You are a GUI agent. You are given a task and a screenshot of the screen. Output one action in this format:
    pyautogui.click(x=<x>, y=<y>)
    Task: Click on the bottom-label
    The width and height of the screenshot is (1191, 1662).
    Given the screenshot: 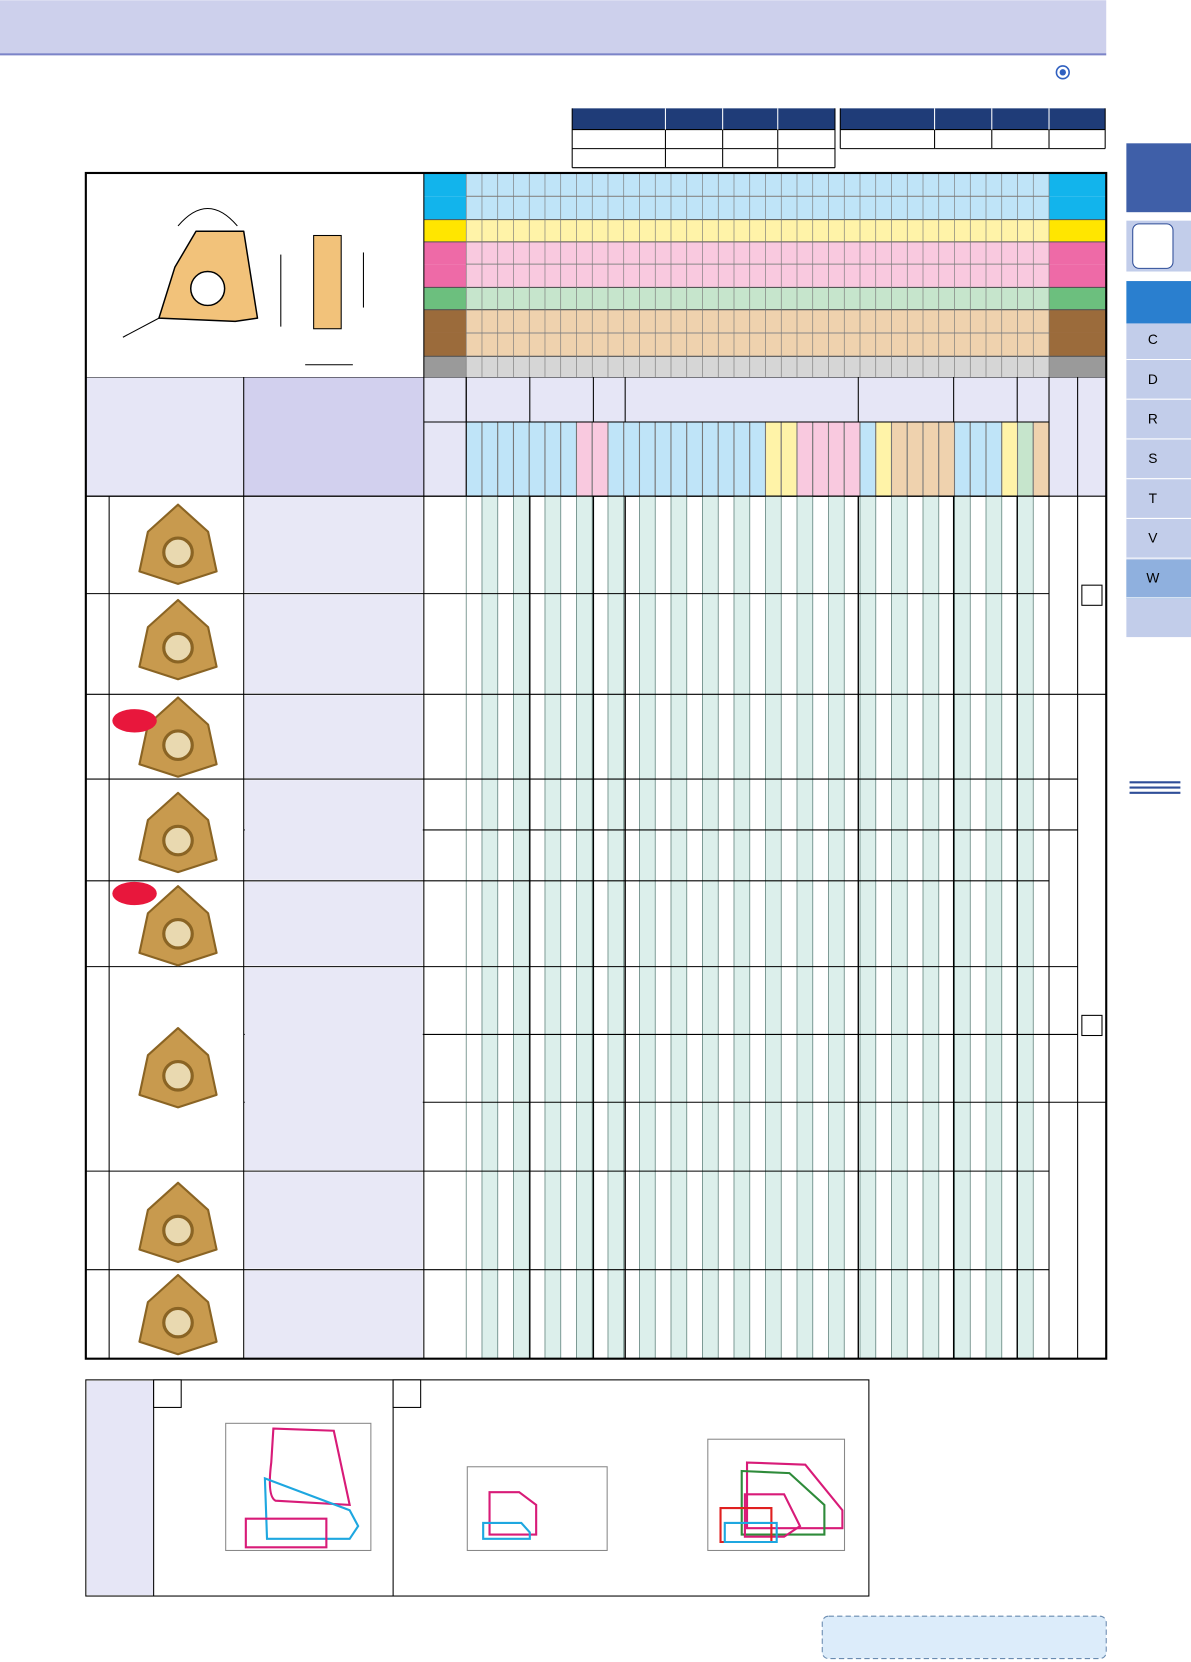 What is the action you would take?
    pyautogui.click(x=120, y=1487)
    